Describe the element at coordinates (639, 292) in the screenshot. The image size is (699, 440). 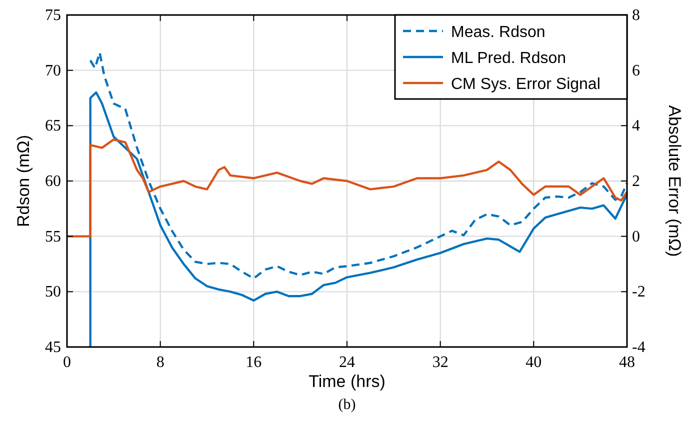
I see `y2-tick-label: -2` at that location.